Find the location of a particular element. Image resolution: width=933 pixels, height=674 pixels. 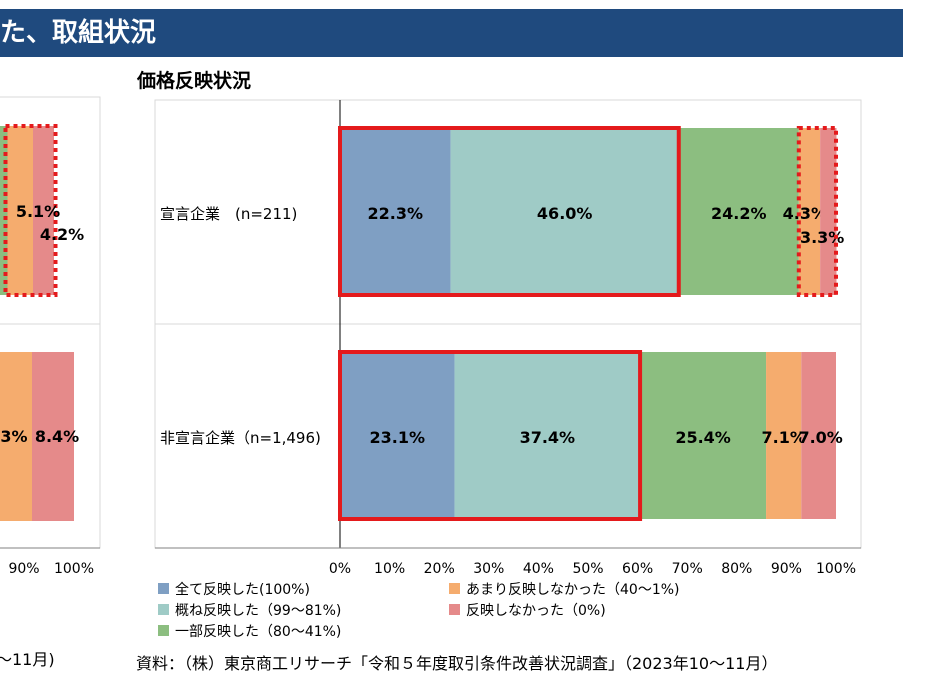

data-label: 4.3% is located at coordinates (805, 213).